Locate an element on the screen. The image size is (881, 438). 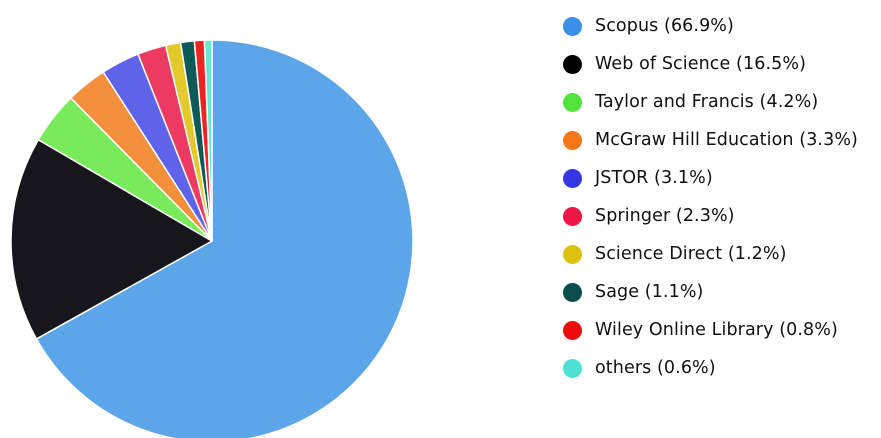
legend-item: Springer (2.3%) is located at coordinates (722, 216).